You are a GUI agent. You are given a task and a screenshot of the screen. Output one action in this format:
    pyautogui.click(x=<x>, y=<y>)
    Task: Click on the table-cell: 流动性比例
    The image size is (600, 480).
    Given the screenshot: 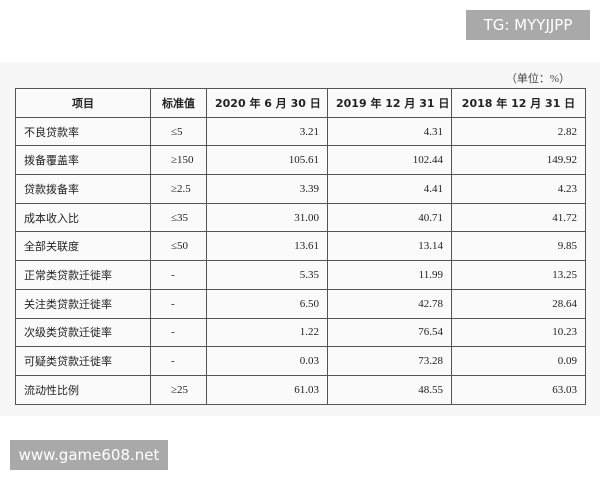 What is the action you would take?
    pyautogui.click(x=83, y=389)
    